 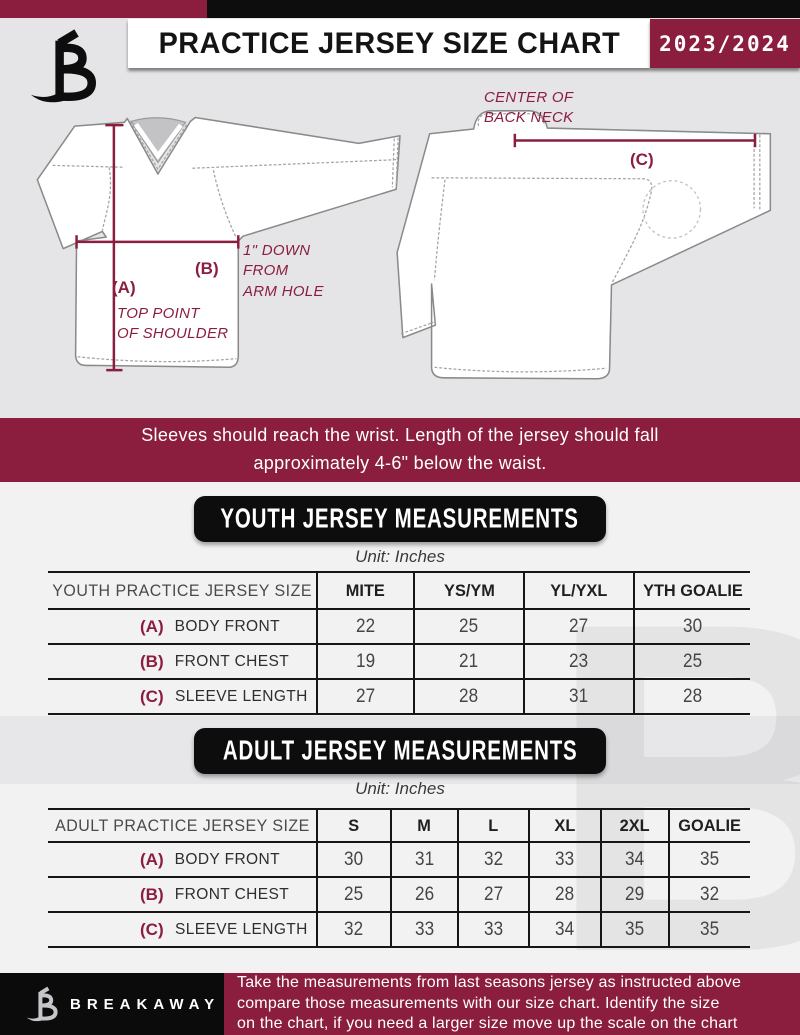 I want to click on front-collar-band, so click(x=158, y=141).